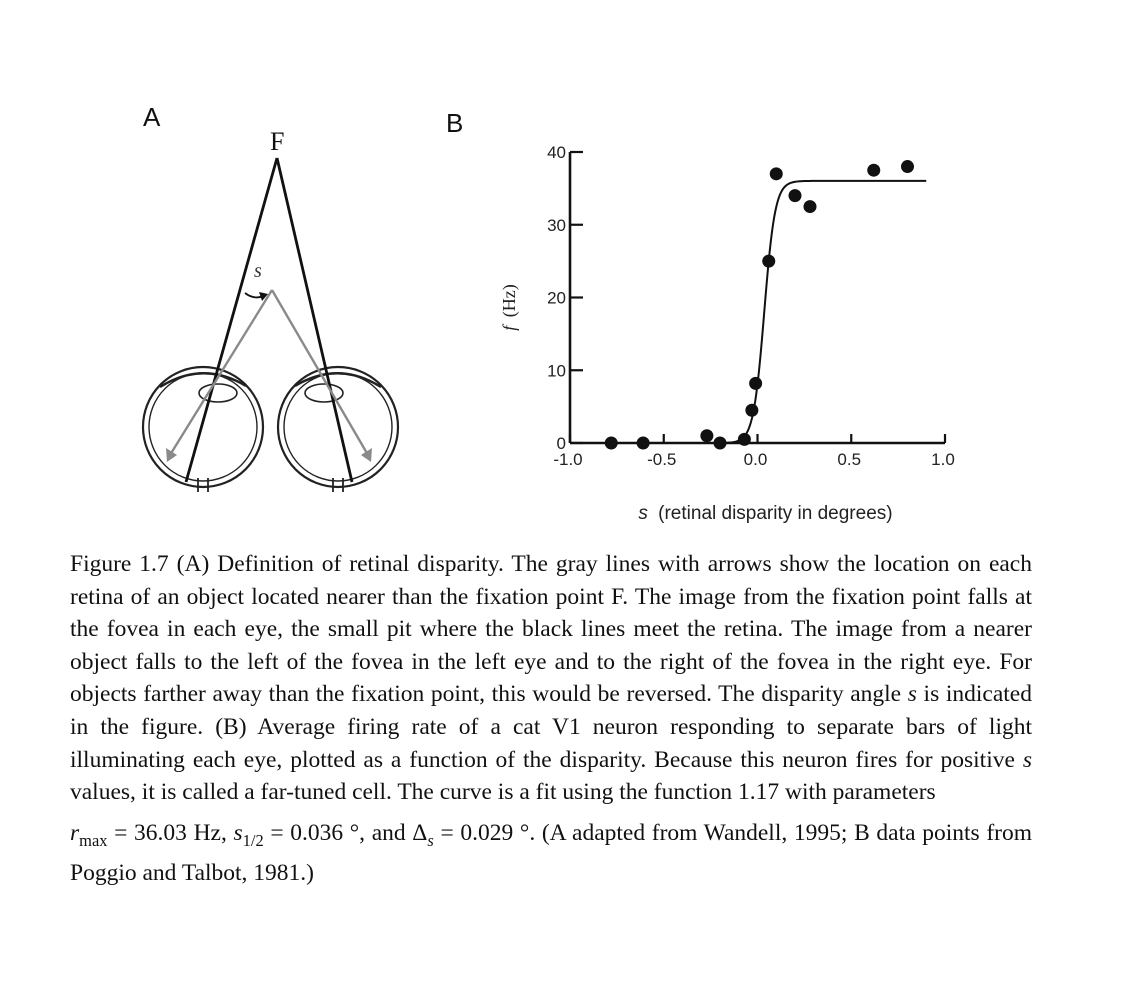 This screenshot has height=1000, width=1142. Describe the element at coordinates (170, 832) in the screenshot. I see `caption-r-value: = 36.03 Hz,` at that location.